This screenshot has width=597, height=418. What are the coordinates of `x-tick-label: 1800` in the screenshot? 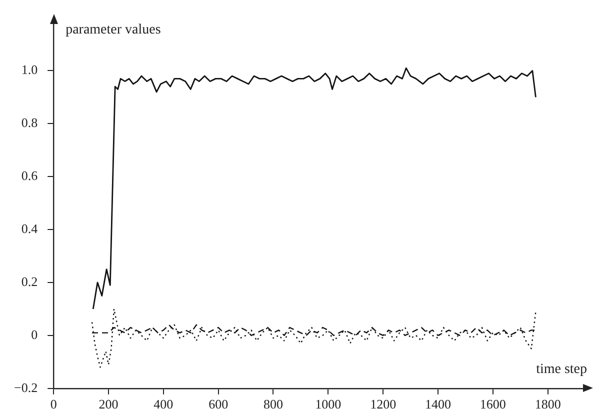 It's located at (547, 404).